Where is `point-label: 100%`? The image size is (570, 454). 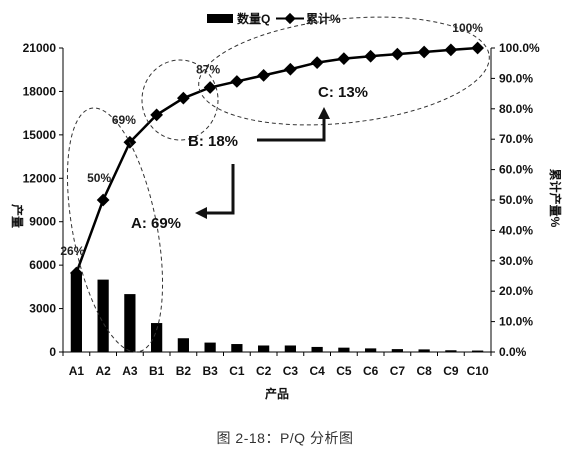 point-label: 100% is located at coordinates (467, 28).